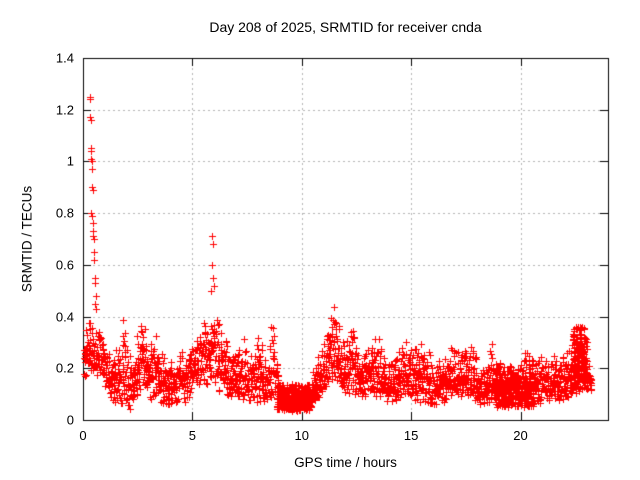 The height and width of the screenshot is (480, 640). Describe the element at coordinates (64, 110) in the screenshot. I see `y-tick-label: 1.2` at that location.